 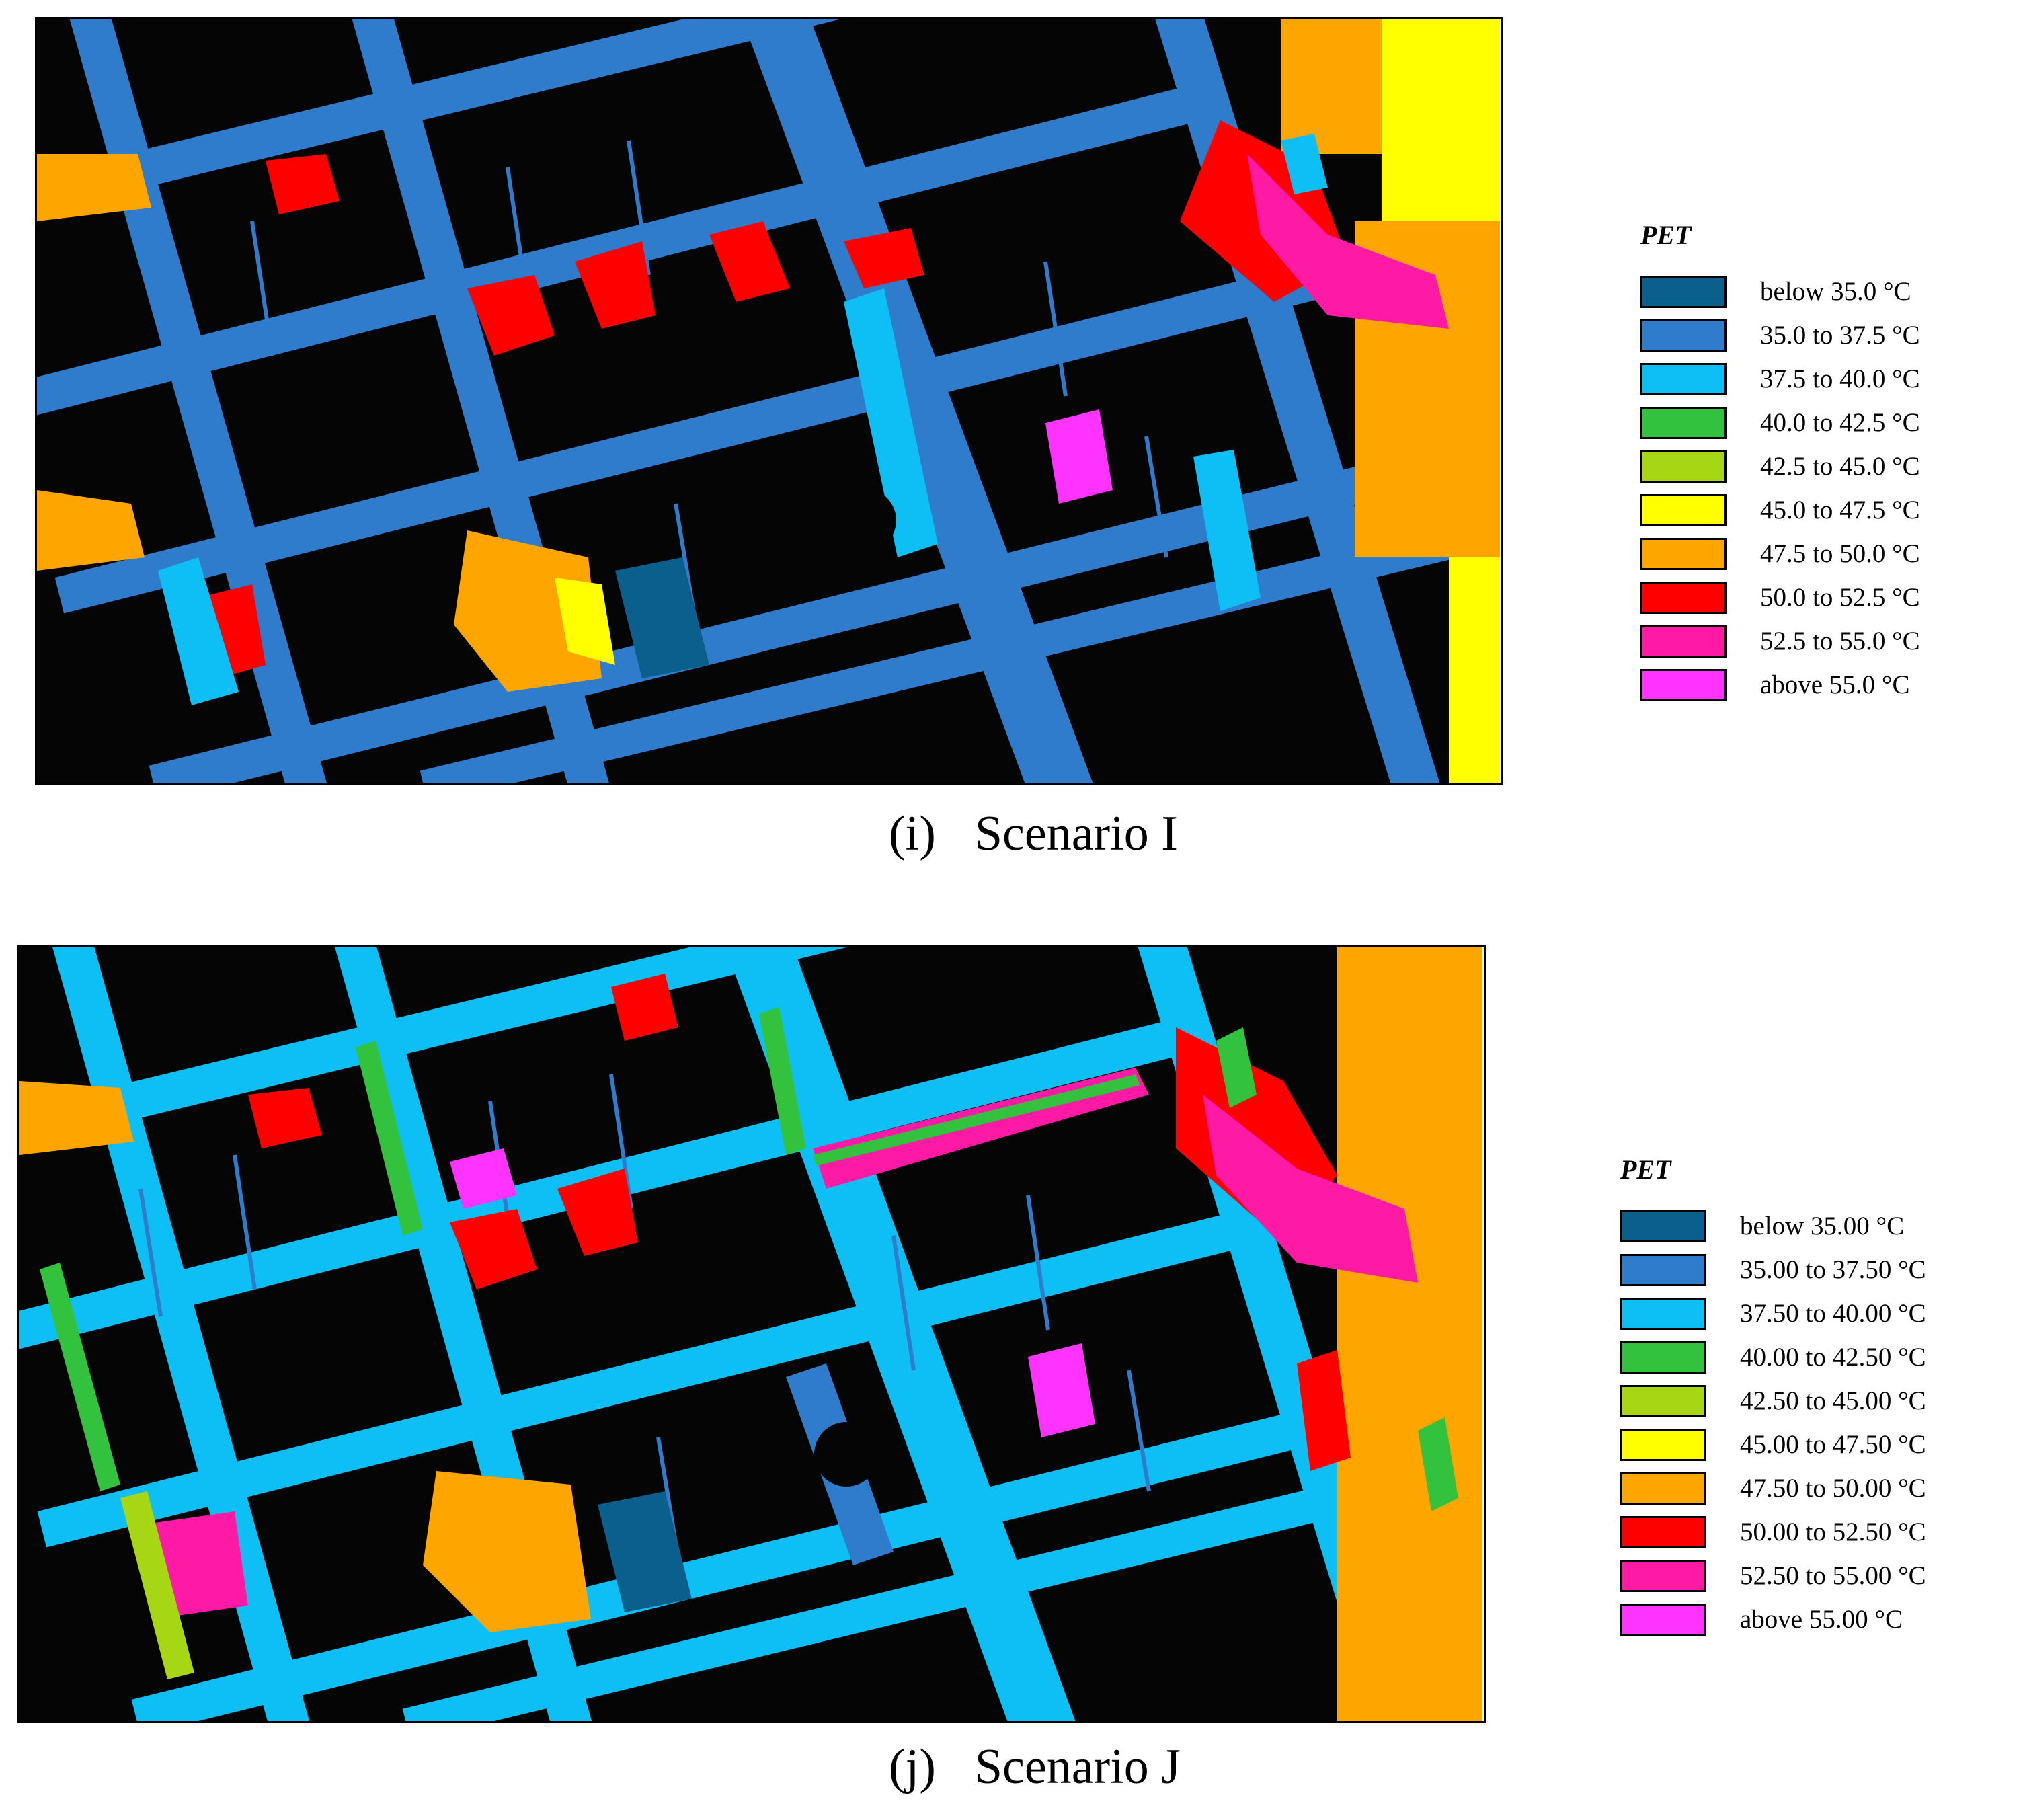 I want to click on legend-item: 45.00 to 47.50 °C, so click(x=1773, y=1444).